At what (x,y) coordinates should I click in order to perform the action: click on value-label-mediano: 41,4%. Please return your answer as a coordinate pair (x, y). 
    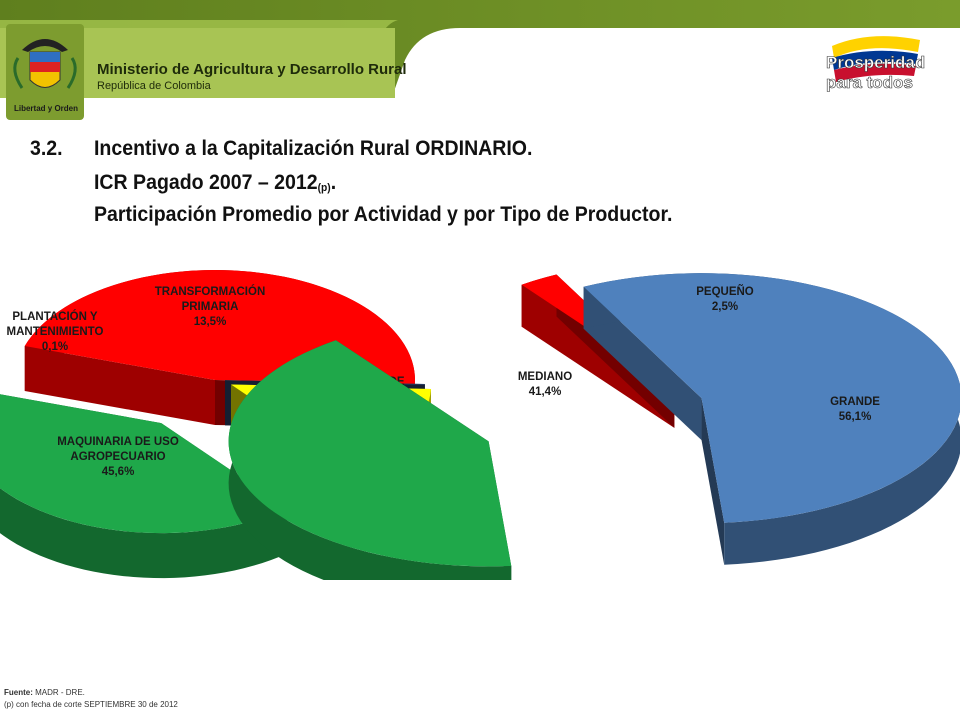
    Looking at the image, I should click on (545, 392).